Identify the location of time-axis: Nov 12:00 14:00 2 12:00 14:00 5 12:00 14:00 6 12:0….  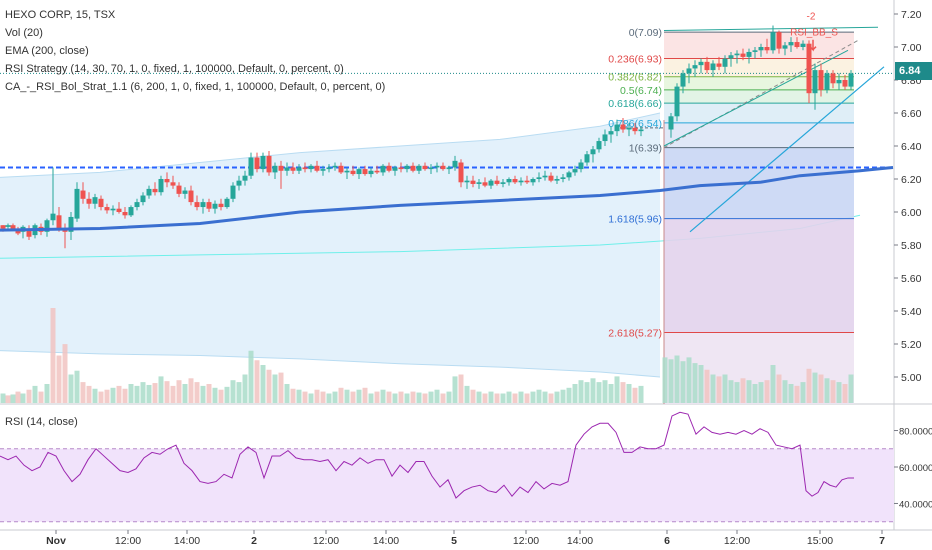
(465, 538).